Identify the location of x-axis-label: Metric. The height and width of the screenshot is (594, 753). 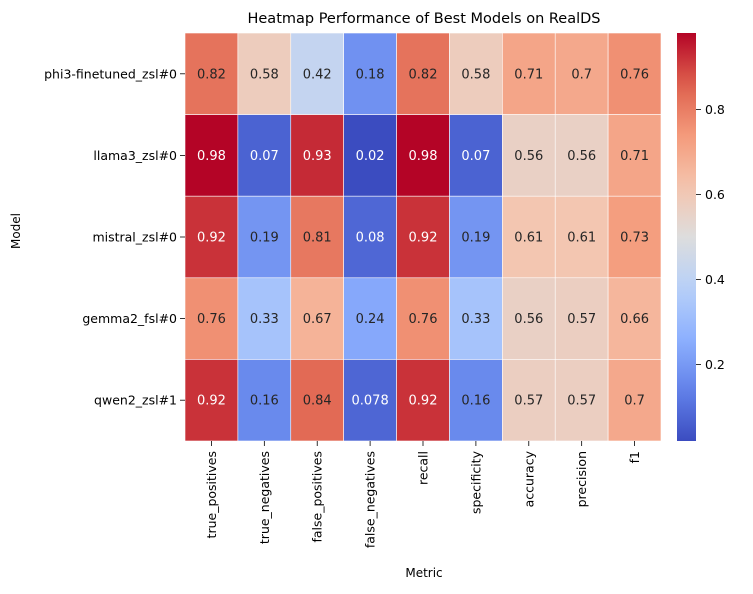
(423, 573).